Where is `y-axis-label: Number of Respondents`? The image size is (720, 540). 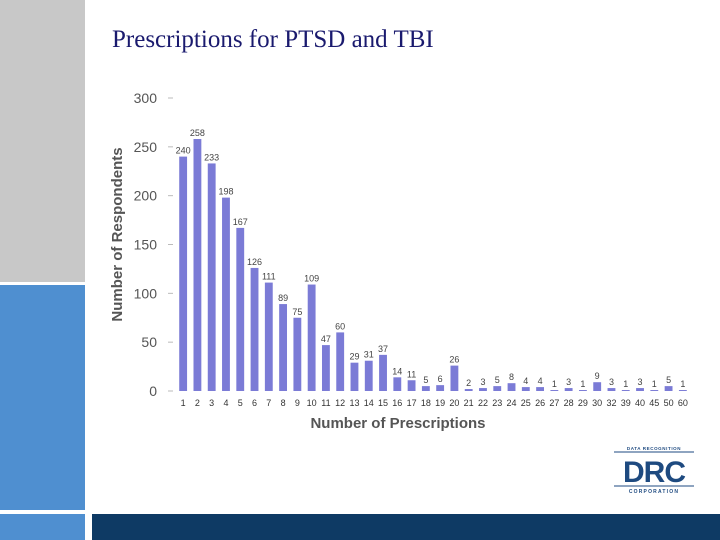 y-axis-label: Number of Respondents is located at coordinates (117, 234).